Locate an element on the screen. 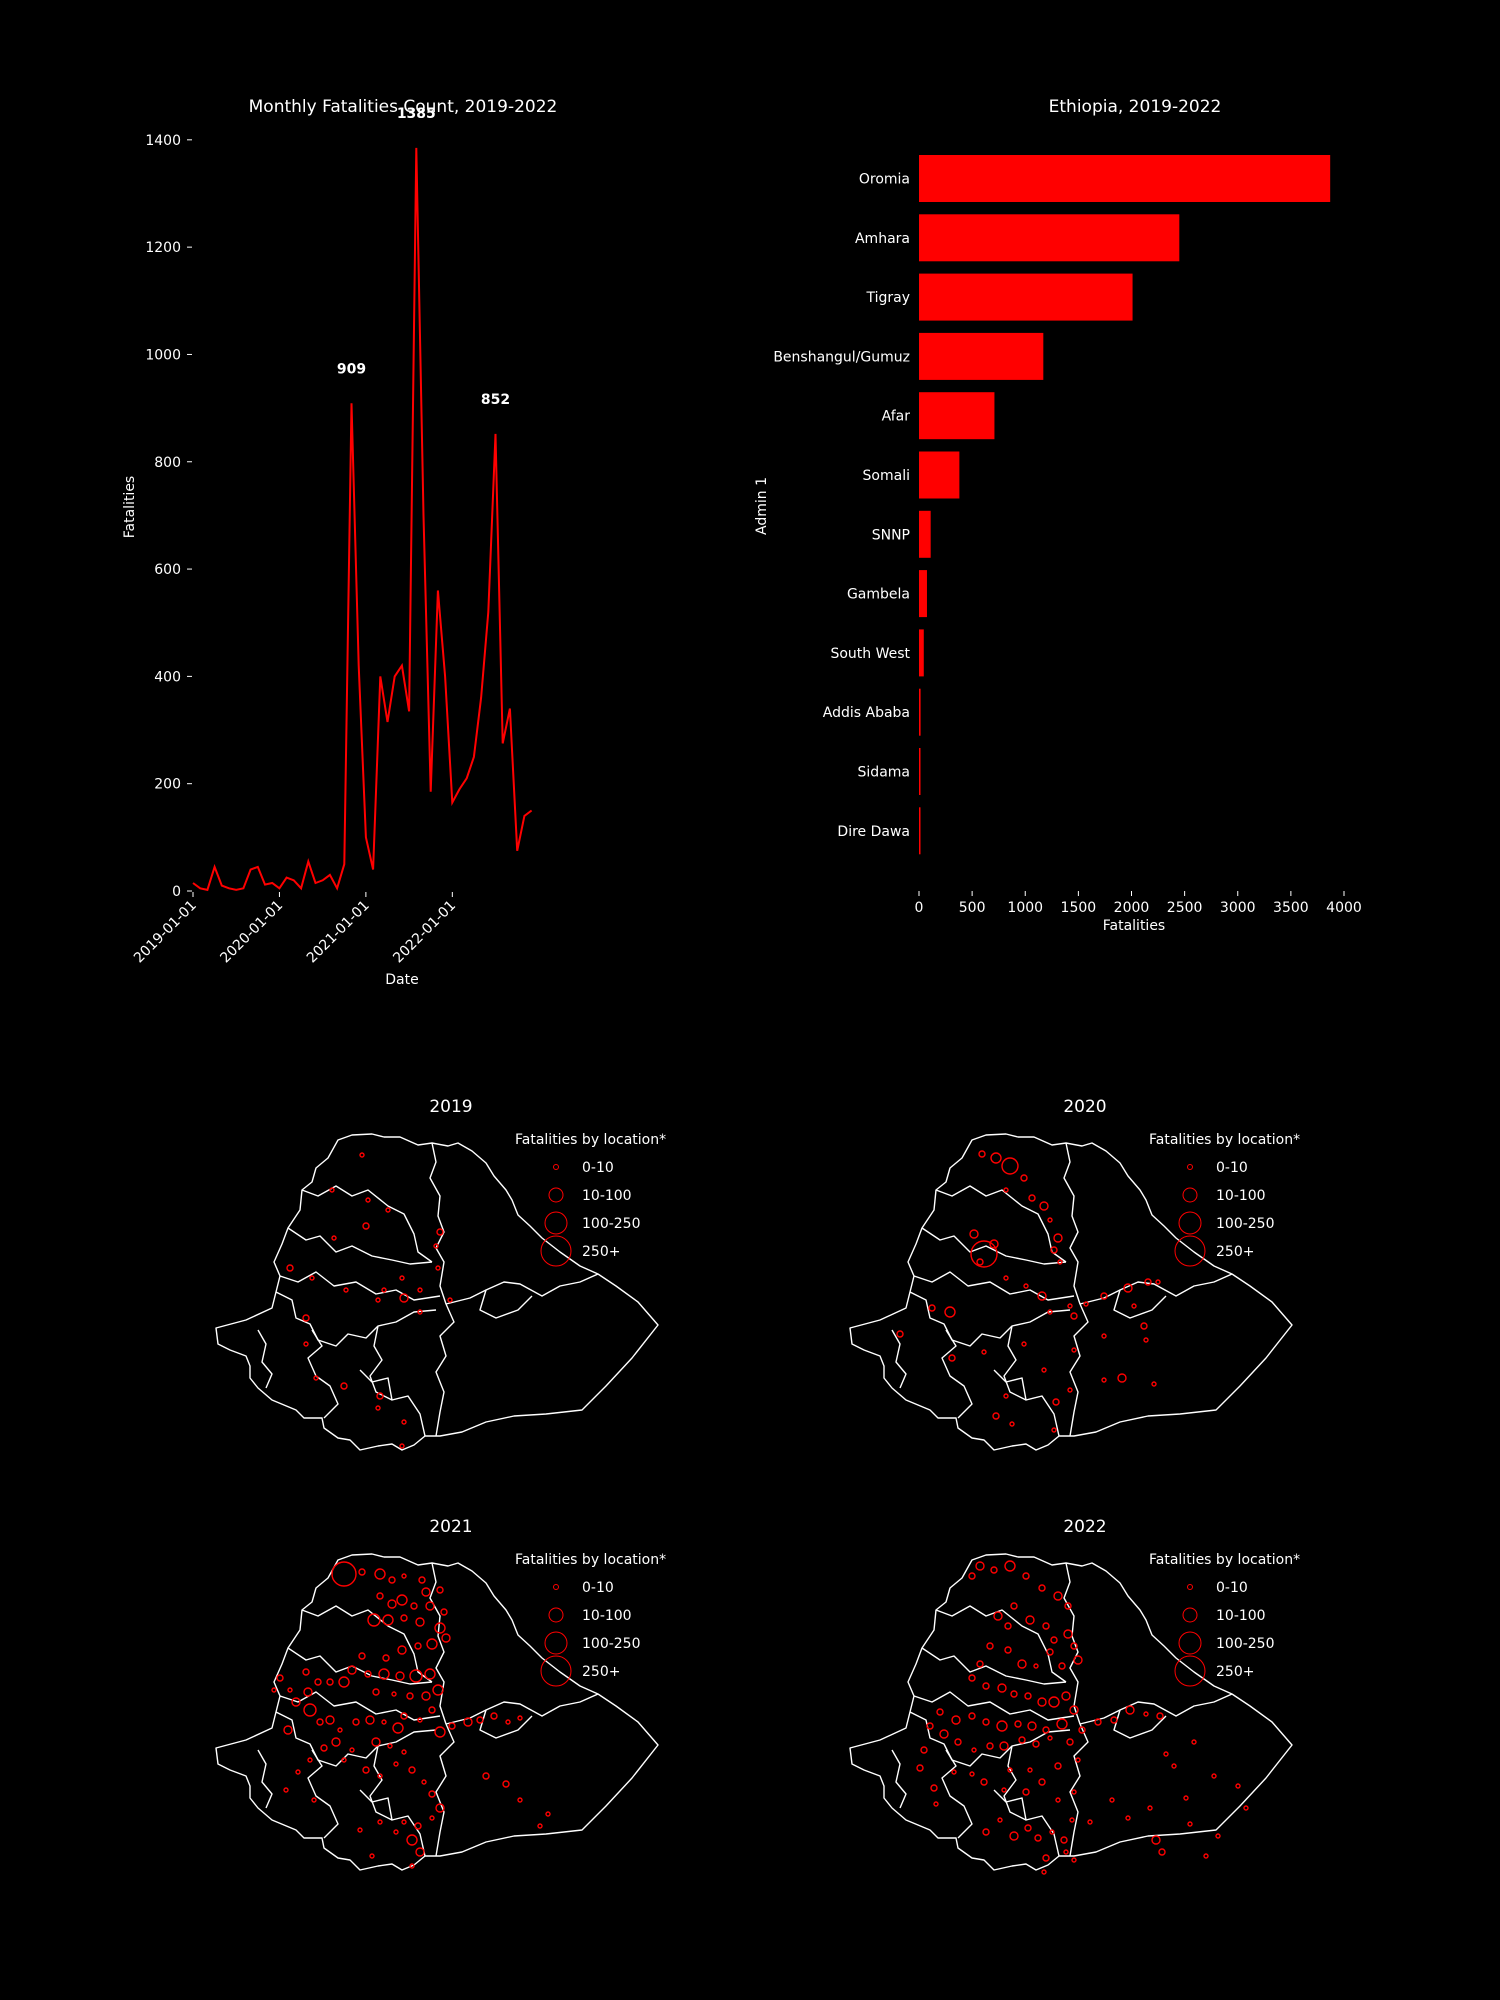  x-tick-label: 1000 is located at coordinates (1025, 908).